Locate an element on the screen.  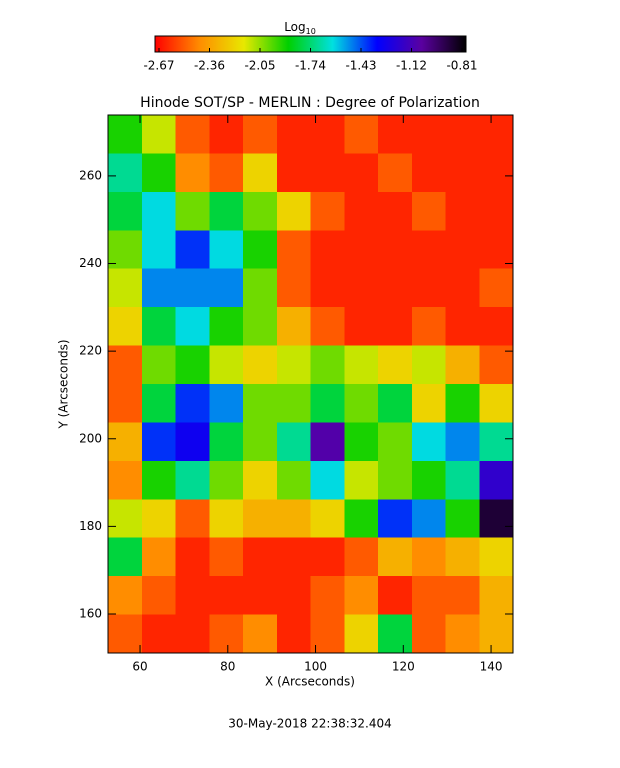
x-tick-label: 140 is located at coordinates (491, 667).